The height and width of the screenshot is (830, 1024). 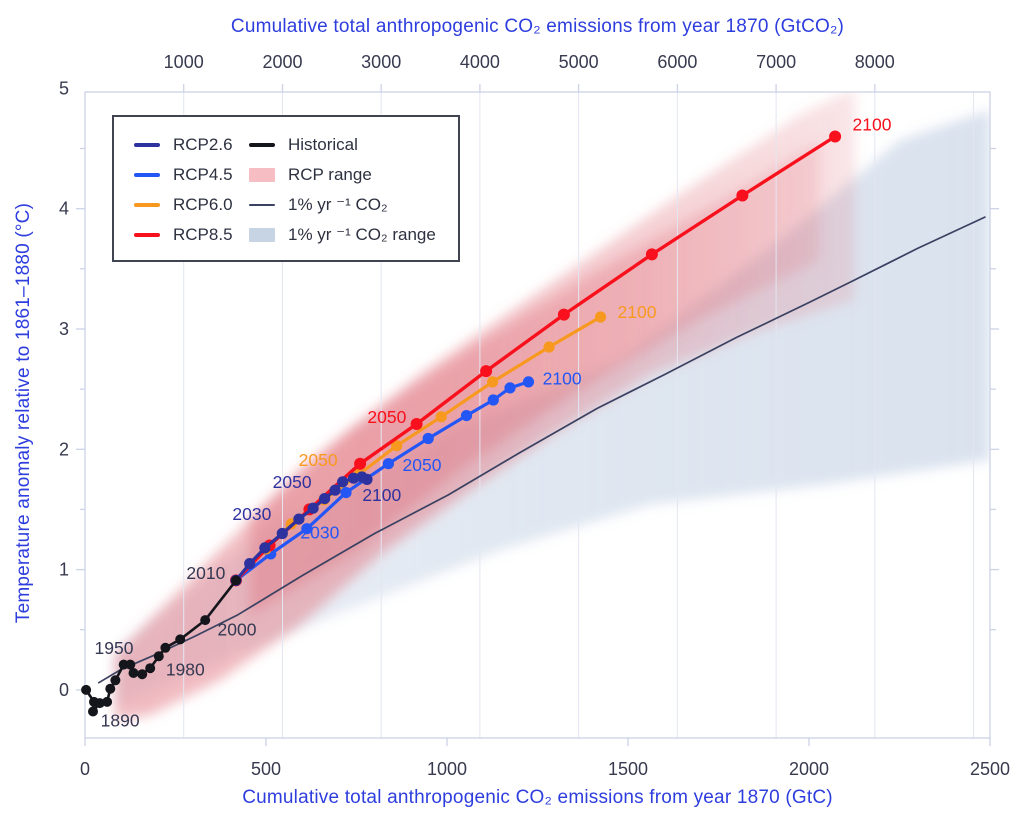 What do you see at coordinates (353, 175) in the screenshot?
I see `legend-item-rcp-range: RCP range` at bounding box center [353, 175].